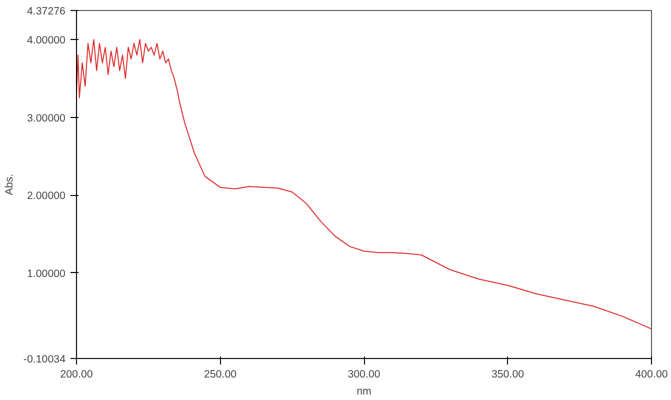  I want to click on x-tick-label: 350.00, so click(507, 374).